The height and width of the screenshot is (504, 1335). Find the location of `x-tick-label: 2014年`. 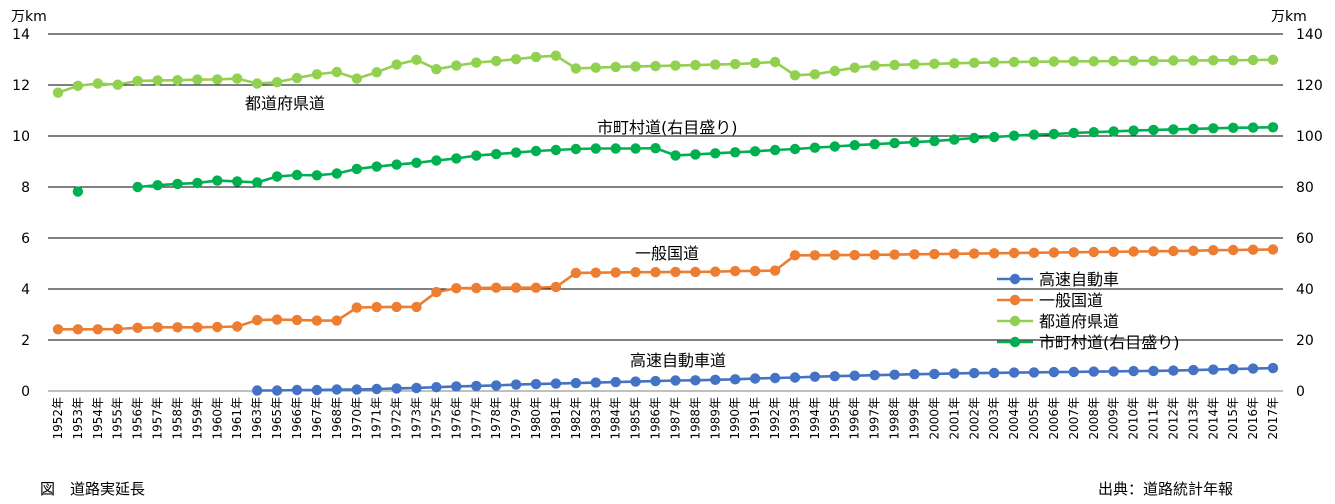

x-tick-label: 2014年 is located at coordinates (1213, 418).